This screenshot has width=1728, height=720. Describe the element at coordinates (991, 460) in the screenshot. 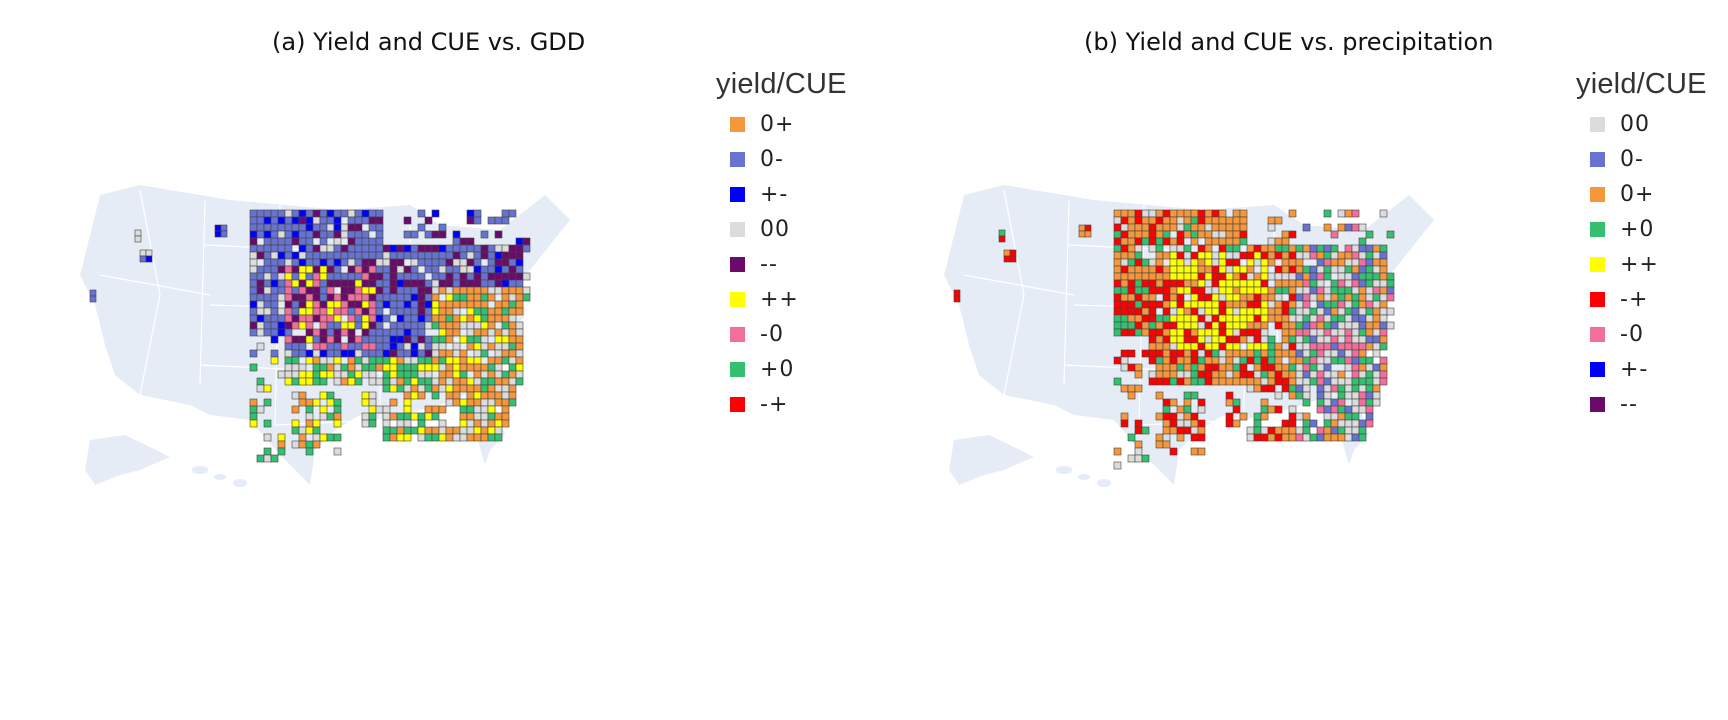

I see `alaska-land` at that location.